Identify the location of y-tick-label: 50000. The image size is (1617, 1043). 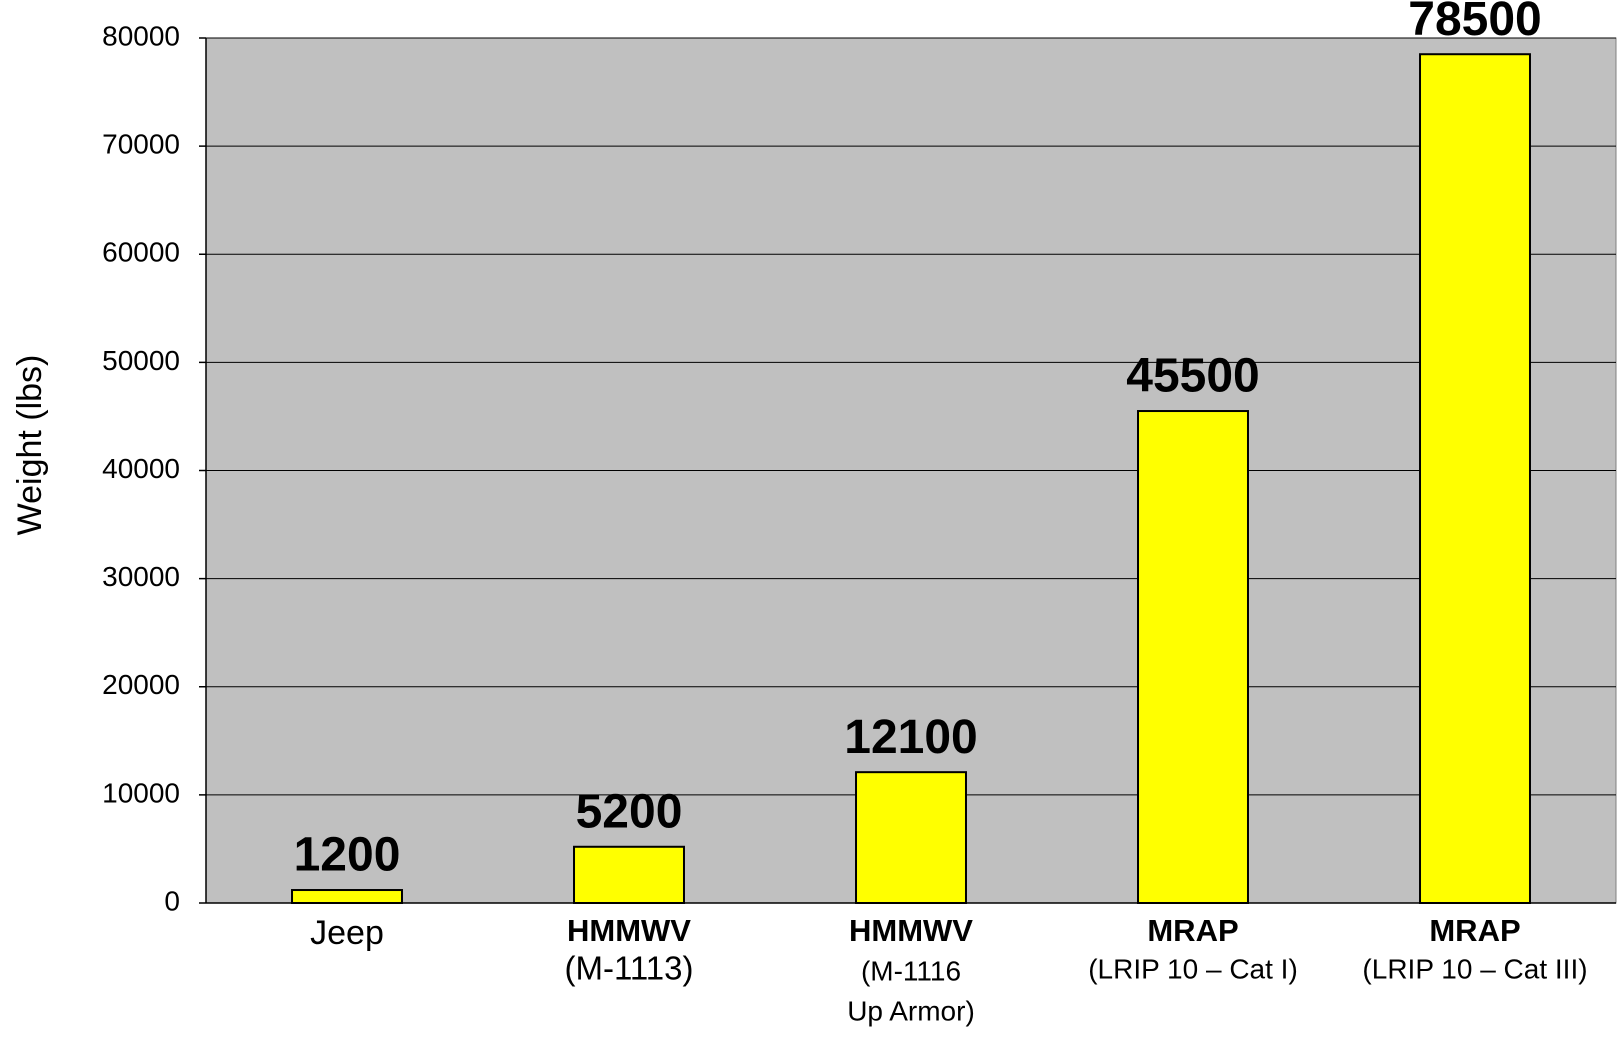
(141, 360).